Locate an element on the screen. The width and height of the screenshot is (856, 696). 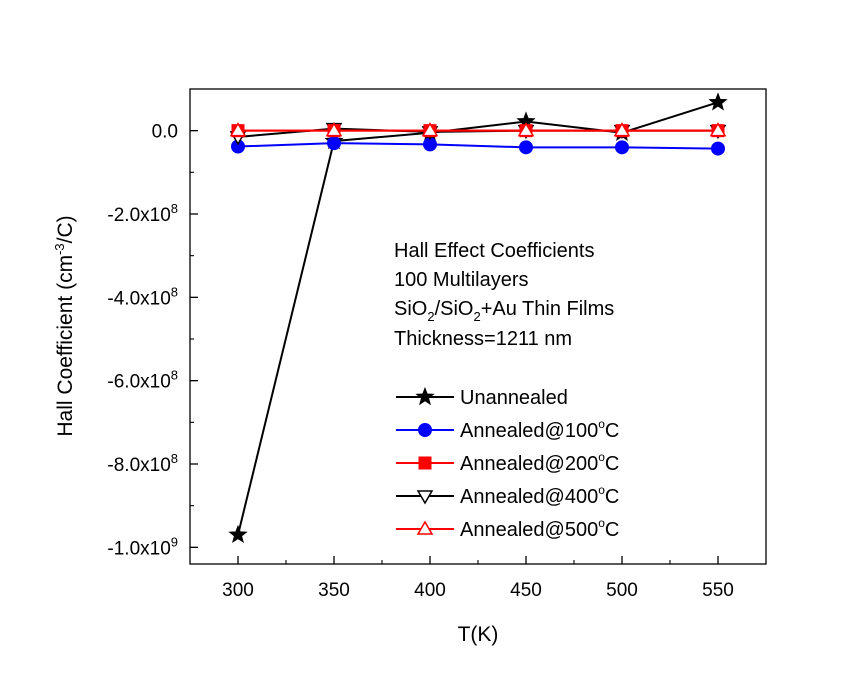
x-tick-label: 450 is located at coordinates (526, 590).